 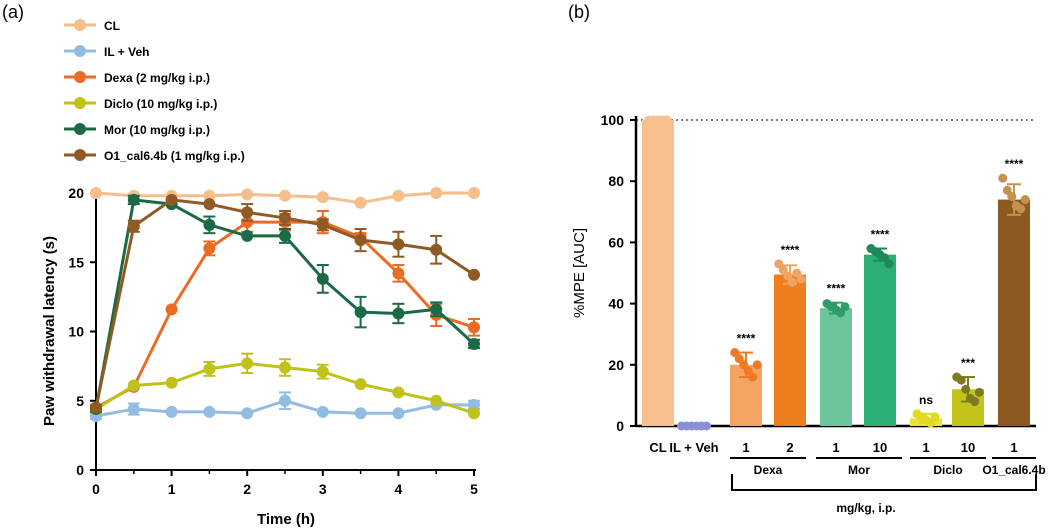 I want to click on bar-group: **** 2, so click(x=790, y=349).